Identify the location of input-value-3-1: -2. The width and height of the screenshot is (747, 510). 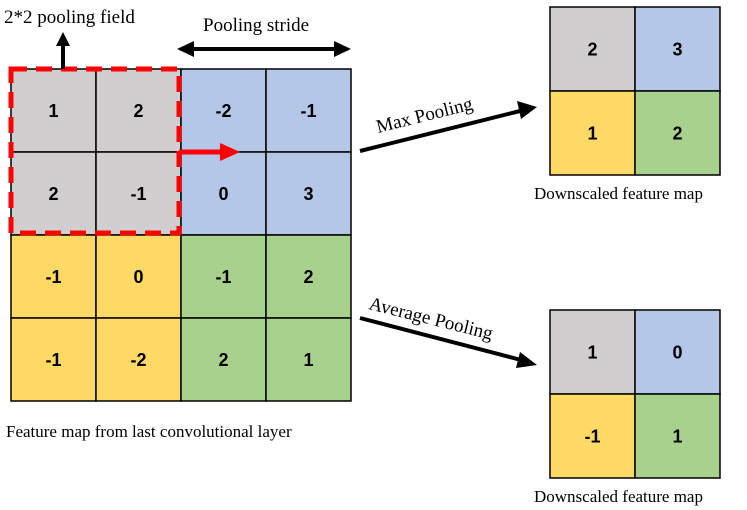
(138, 360).